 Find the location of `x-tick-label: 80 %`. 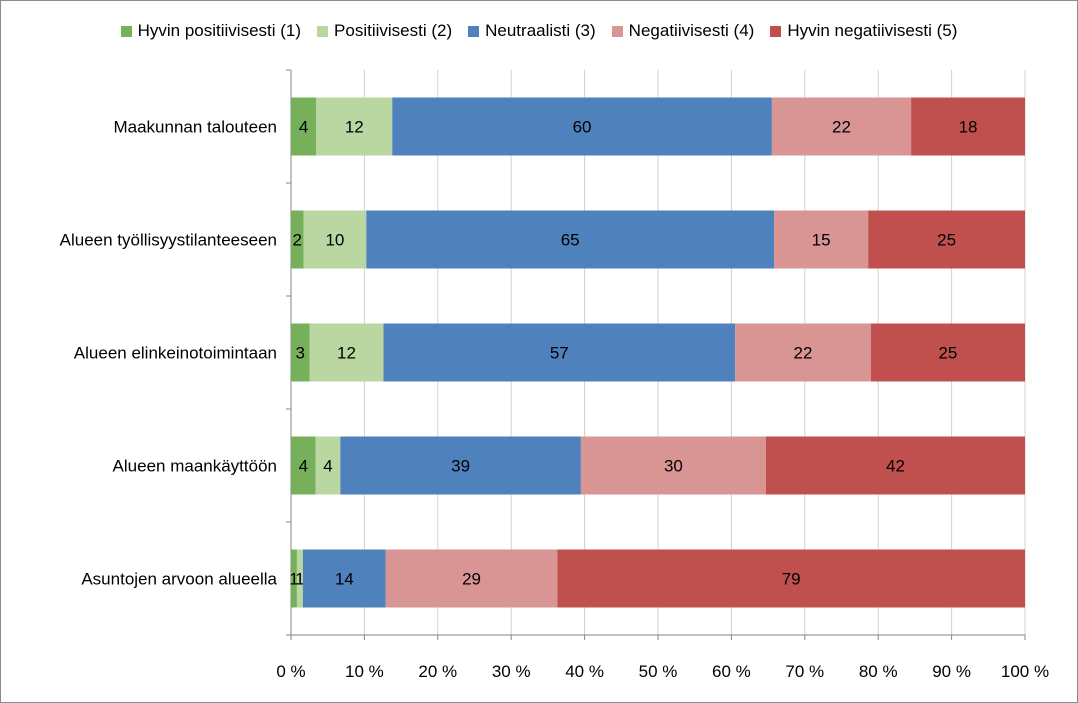

x-tick-label: 80 % is located at coordinates (878, 671).